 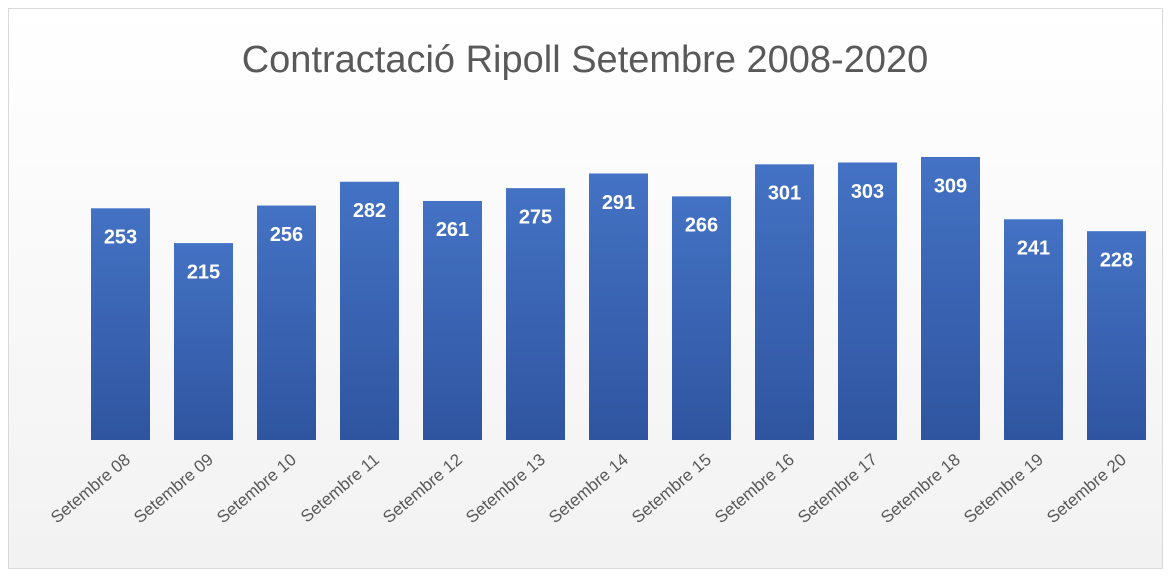 What do you see at coordinates (535, 217) in the screenshot?
I see `data-label: 275` at bounding box center [535, 217].